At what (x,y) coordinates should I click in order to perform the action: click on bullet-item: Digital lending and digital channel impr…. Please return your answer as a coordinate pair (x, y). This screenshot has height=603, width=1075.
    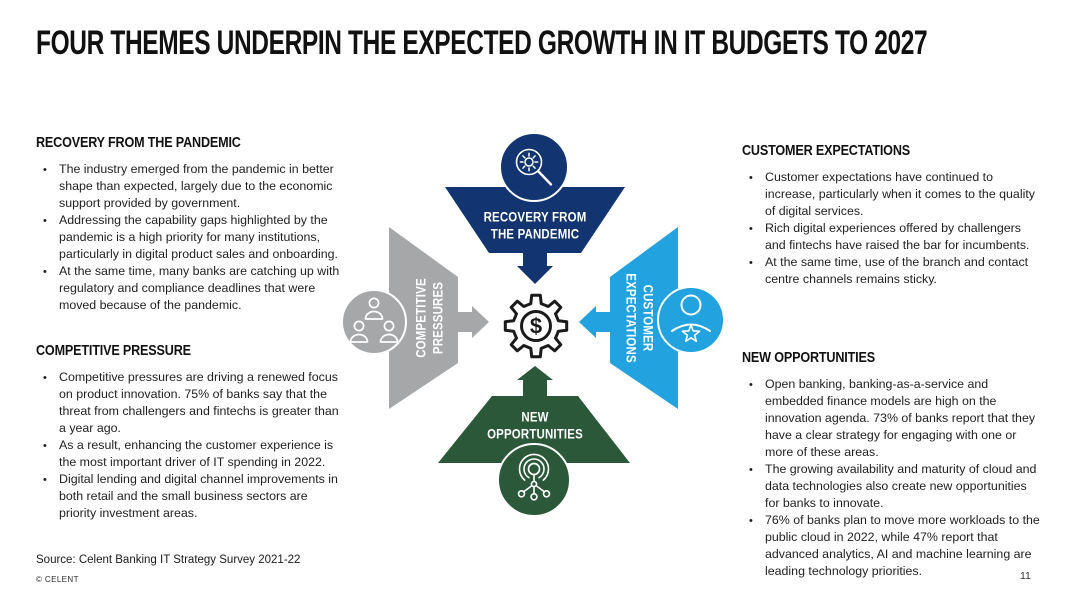
    Looking at the image, I should click on (192, 496).